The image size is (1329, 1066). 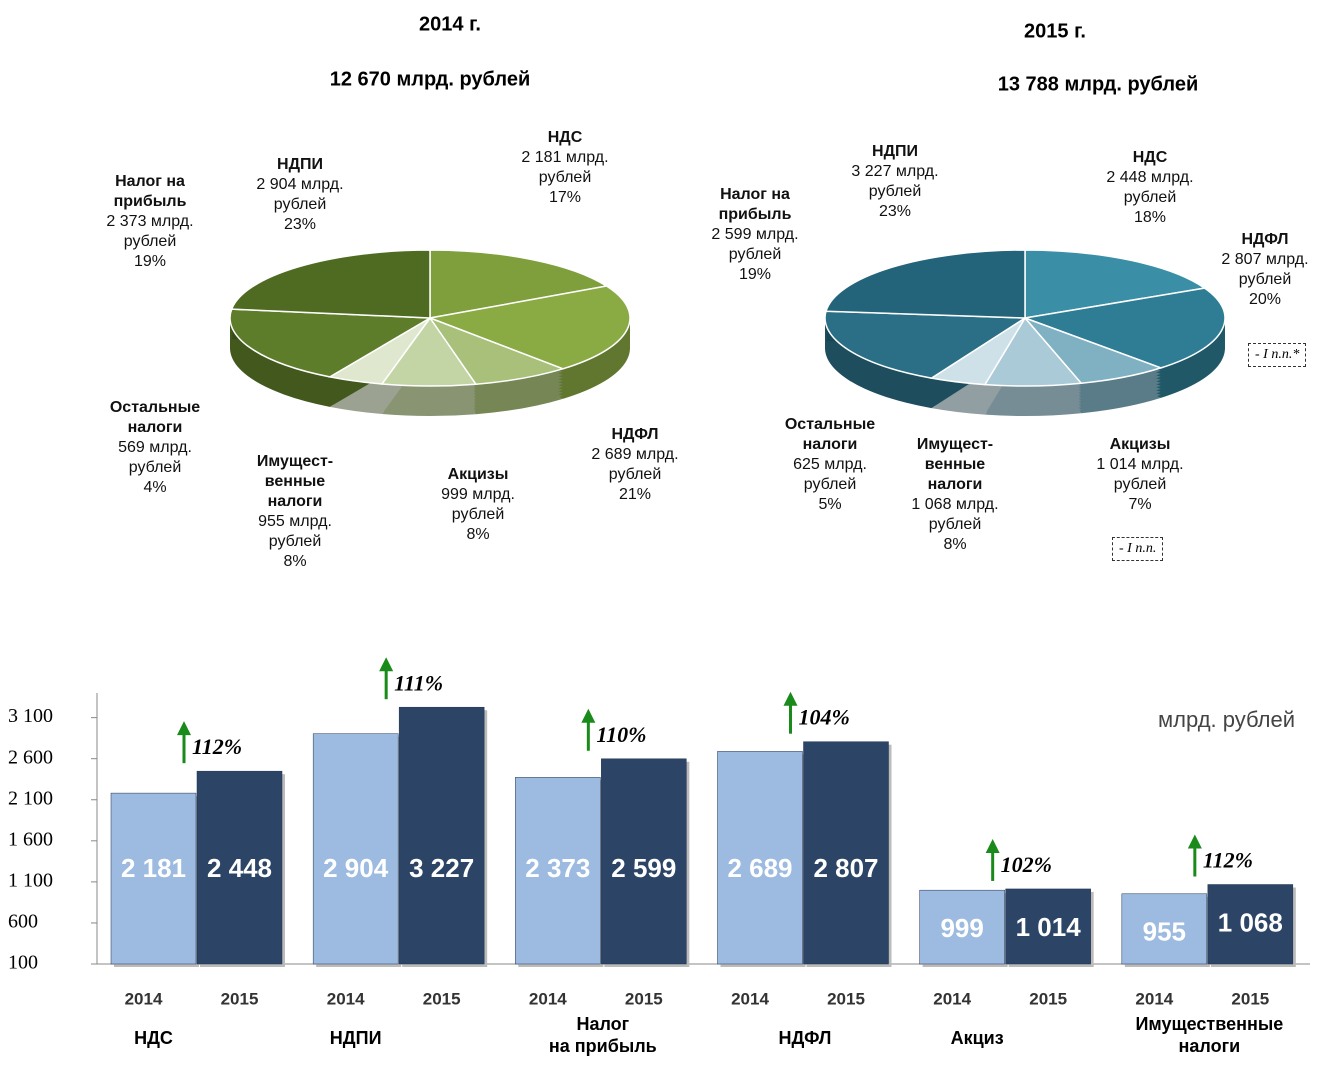 I want to click on slice-label: НДС 2 181 млрд. рублей 17%, so click(x=565, y=168).